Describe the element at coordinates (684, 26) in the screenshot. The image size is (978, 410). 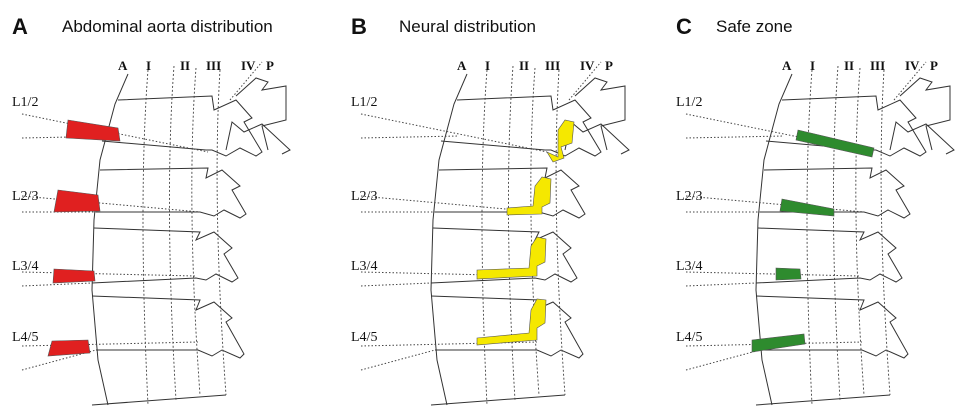
I see `panel-letter: C` at that location.